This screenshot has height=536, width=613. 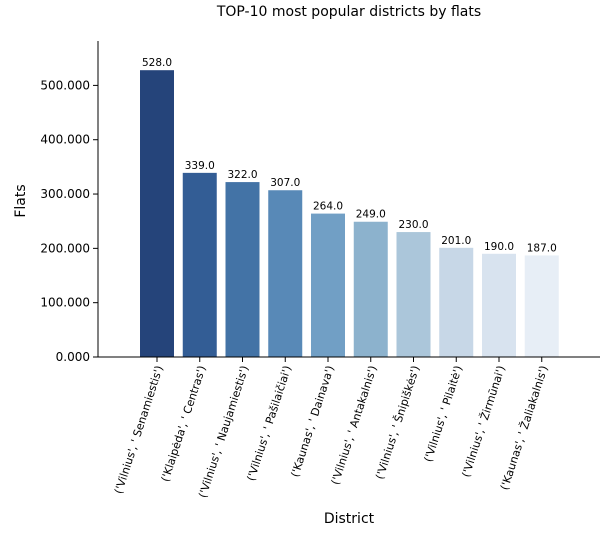 What do you see at coordinates (69, 221) in the screenshot?
I see `y-axis-ticks: 0.000 100.000 200.000 300.000 400.000 500.000` at bounding box center [69, 221].